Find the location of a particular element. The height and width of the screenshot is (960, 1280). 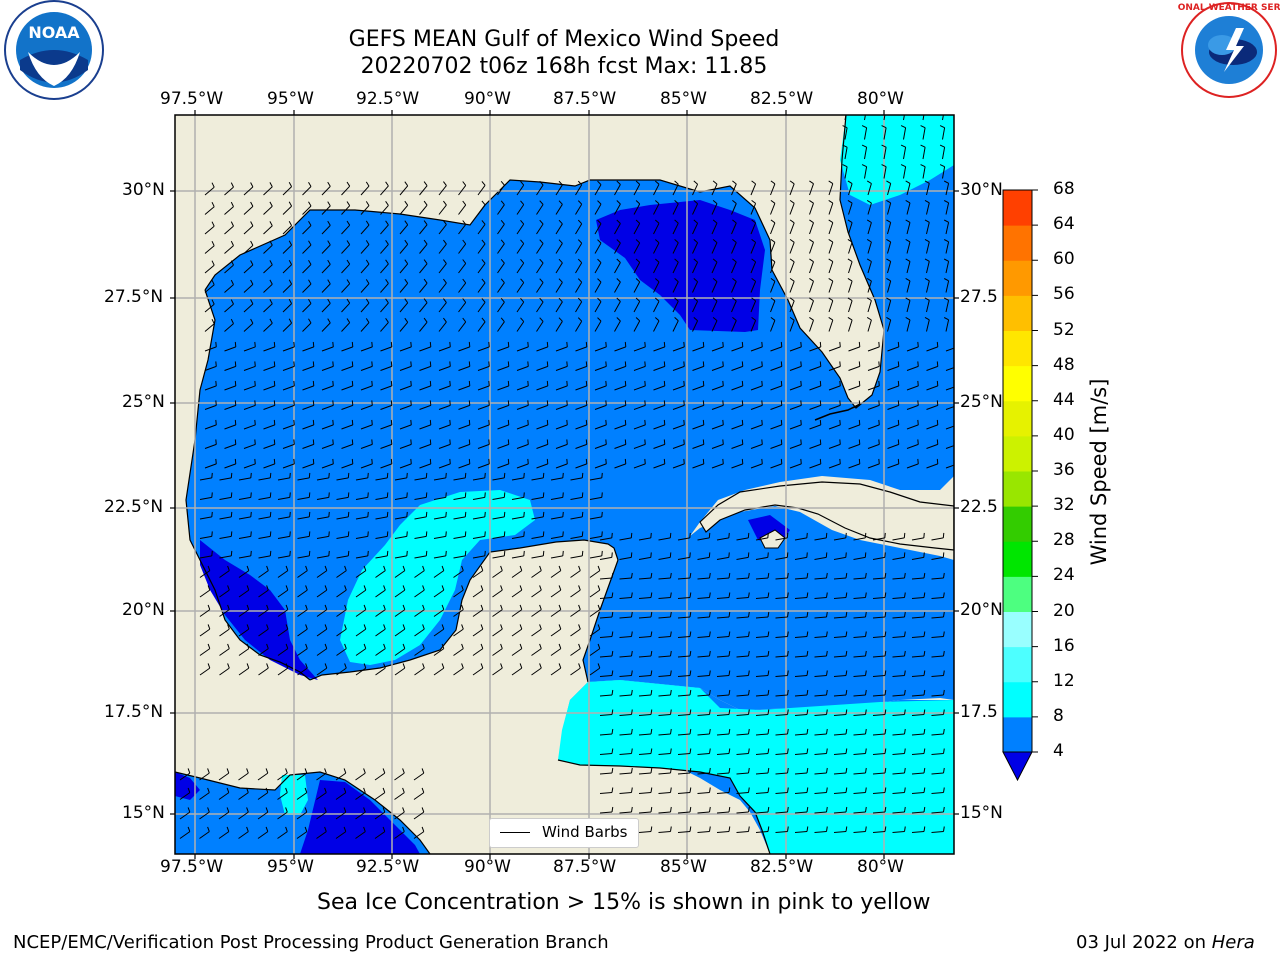

colorbar-tick-label: 24 is located at coordinates (1064, 575).